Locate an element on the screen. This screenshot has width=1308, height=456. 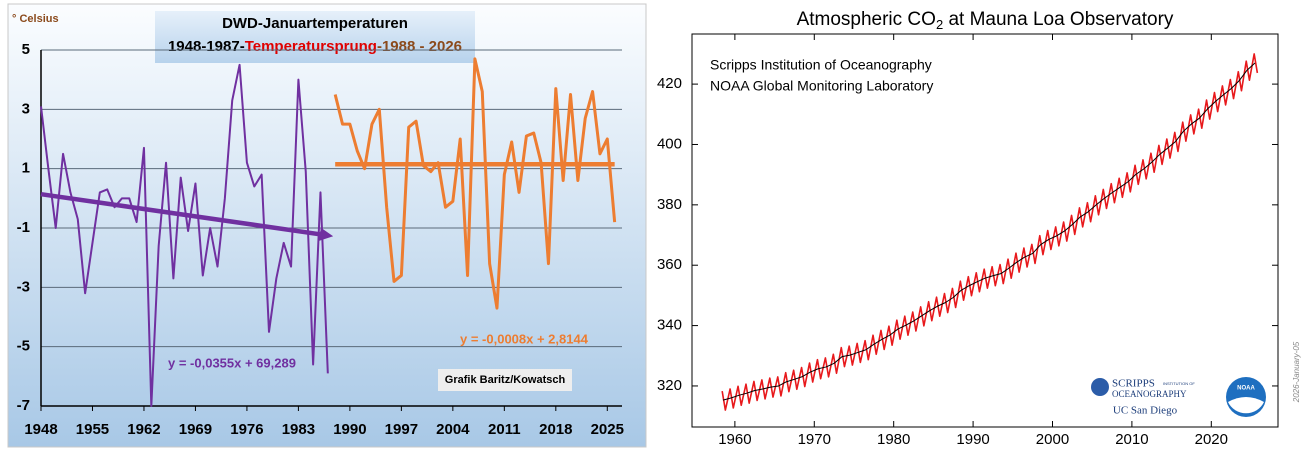
x-tick-label: 2010 is located at coordinates (1131, 439).